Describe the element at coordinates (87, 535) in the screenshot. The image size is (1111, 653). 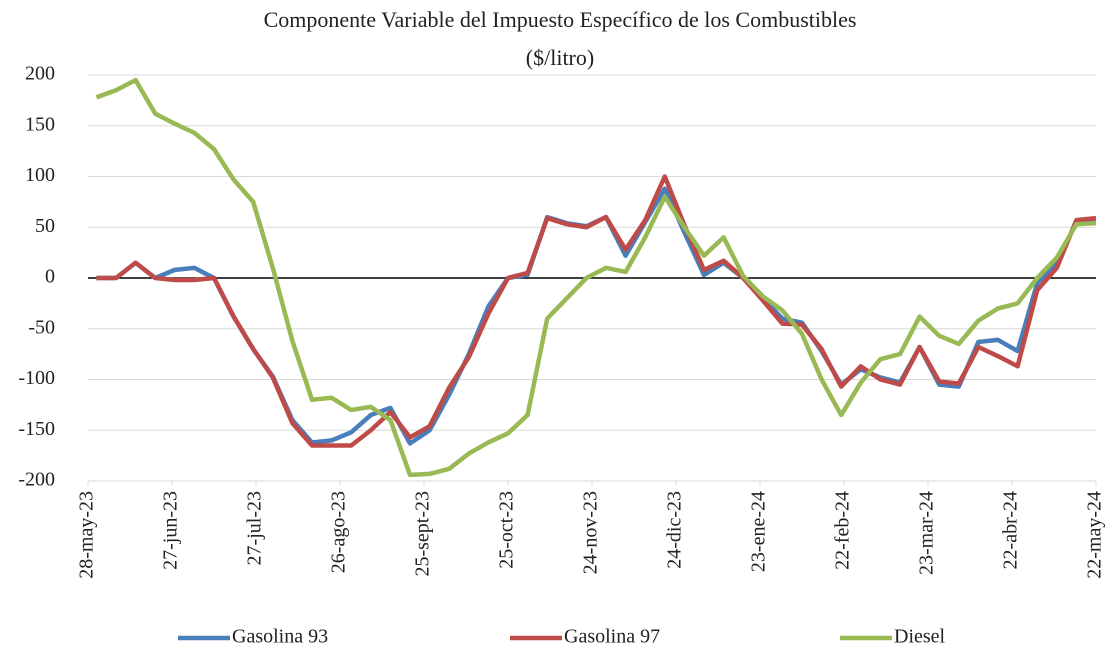
I see `x-tick-label: 28-may-23` at that location.